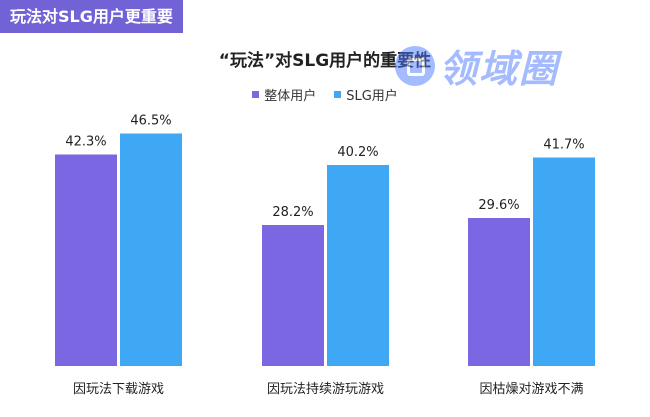 Image resolution: width=650 pixels, height=417 pixels. What do you see at coordinates (256, 94) in the screenshot?
I see `legend-swatch-overall` at bounding box center [256, 94].